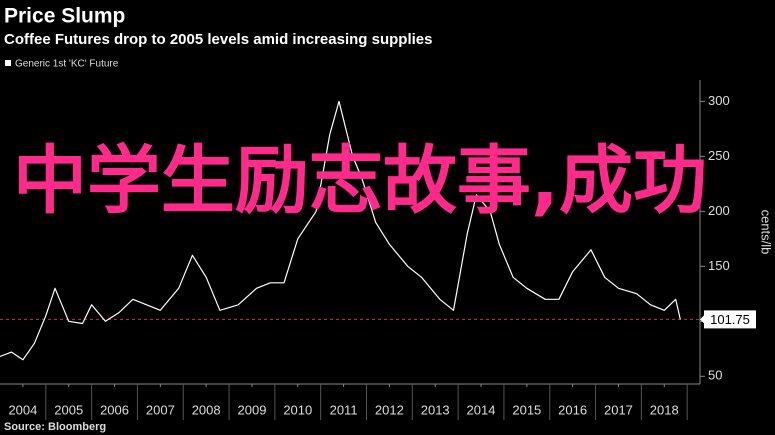 The image size is (775, 435). Describe the element at coordinates (719, 100) in the screenshot. I see `y-tick-label: 300` at that location.